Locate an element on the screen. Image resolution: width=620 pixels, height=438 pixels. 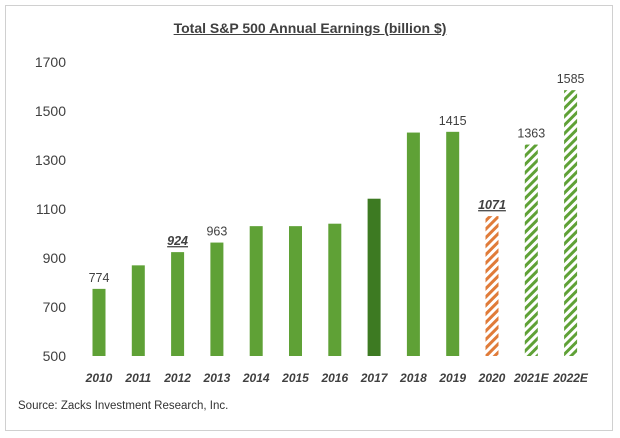
x-tick-label: 2010 is located at coordinates (99, 378).